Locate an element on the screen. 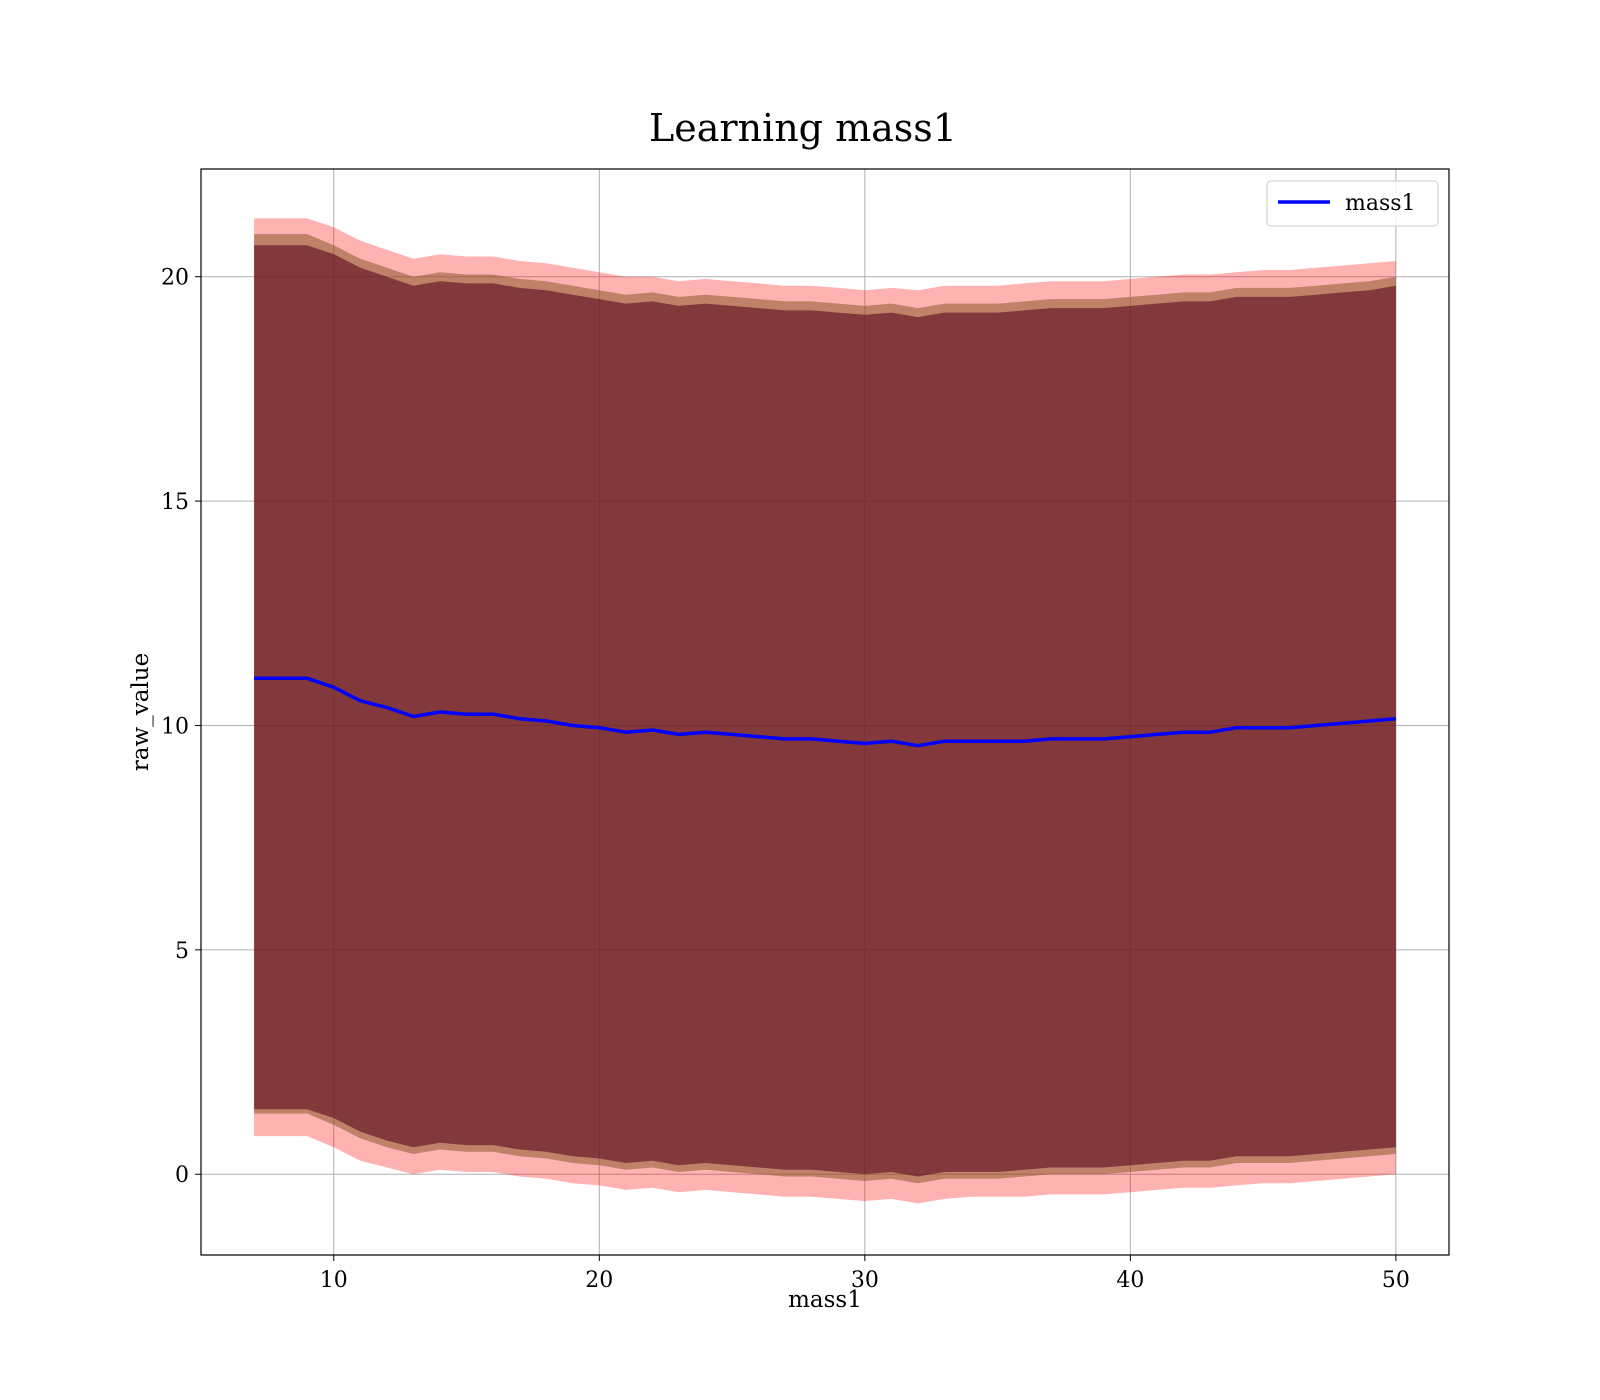 The height and width of the screenshot is (1400, 1600). x-tick-label: 20 is located at coordinates (599, 1280).